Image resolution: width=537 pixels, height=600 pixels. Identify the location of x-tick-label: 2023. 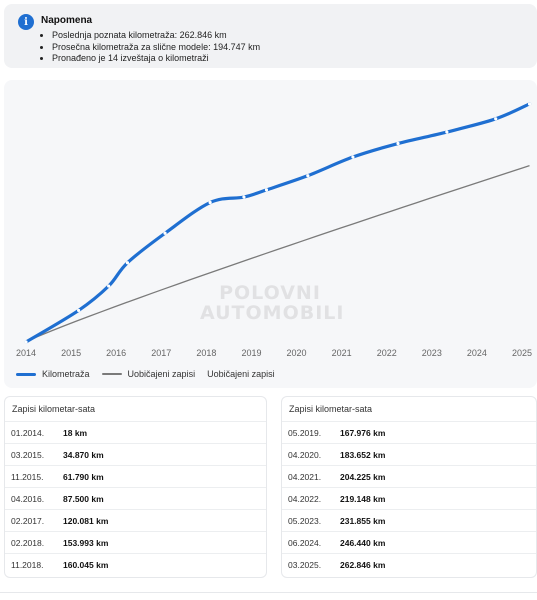
(432, 353).